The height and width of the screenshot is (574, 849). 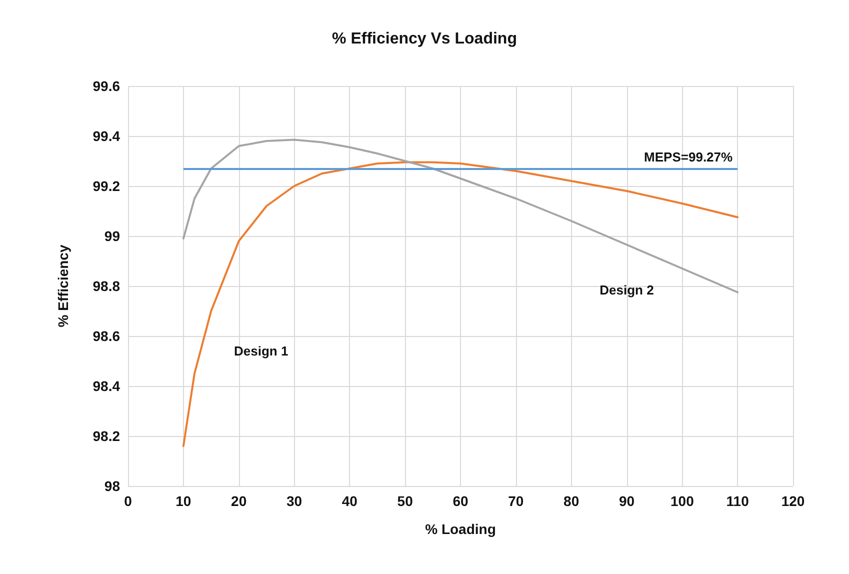 What do you see at coordinates (106, 286) in the screenshot?
I see `y-tick-label: 98.8` at bounding box center [106, 286].